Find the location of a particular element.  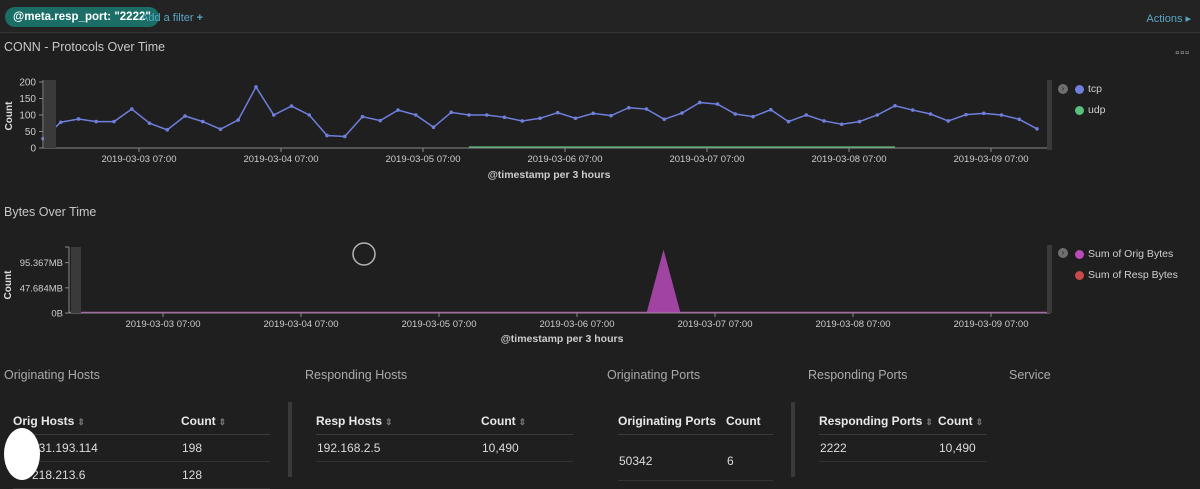

legend-item-udp: udp is located at coordinates (1090, 110).